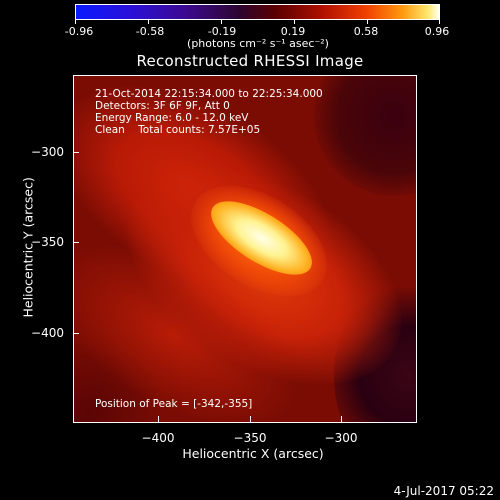  I want to click on y-tick-label: −400, so click(47, 333).